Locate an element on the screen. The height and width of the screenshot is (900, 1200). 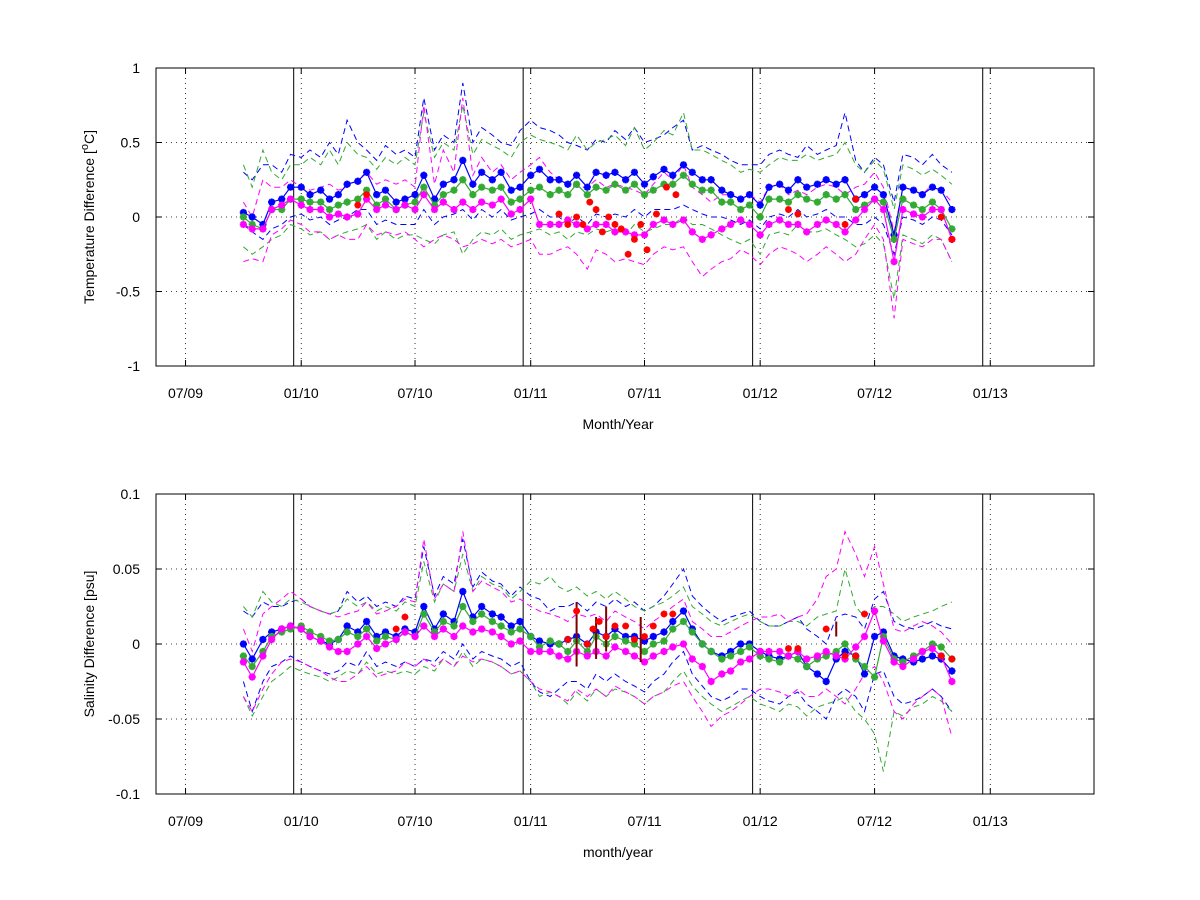
x-tick-label: 07/11 is located at coordinates (644, 821).